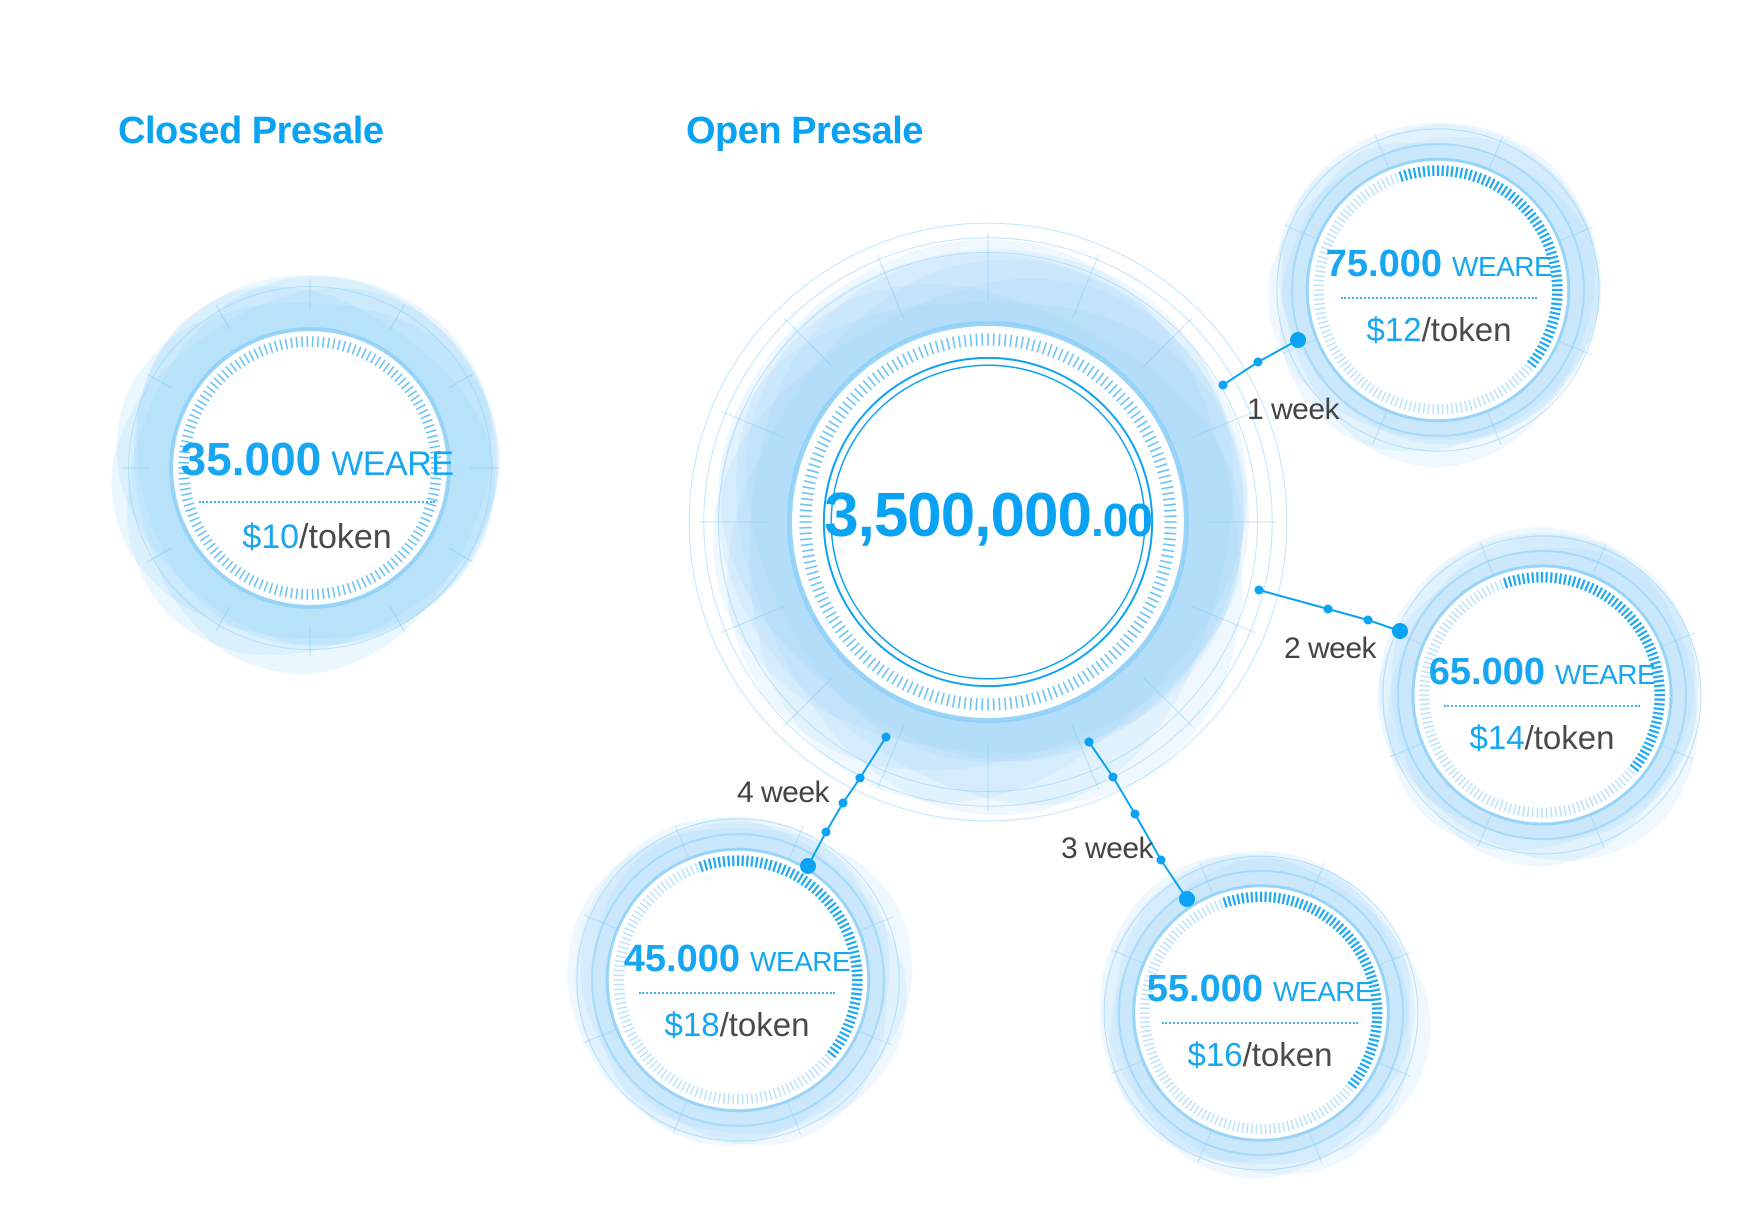 Image resolution: width=1750 pixels, height=1208 pixels. What do you see at coordinates (1121, 520) in the screenshot?
I see `open-presale-total-cents: .00` at bounding box center [1121, 520].